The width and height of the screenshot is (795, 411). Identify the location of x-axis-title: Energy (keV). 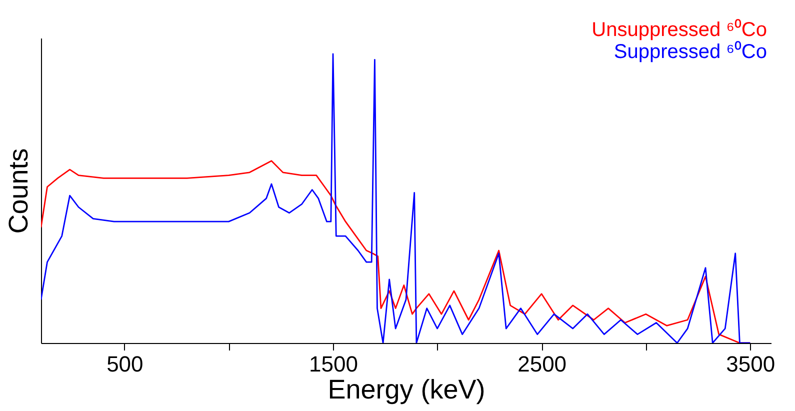
(407, 389).